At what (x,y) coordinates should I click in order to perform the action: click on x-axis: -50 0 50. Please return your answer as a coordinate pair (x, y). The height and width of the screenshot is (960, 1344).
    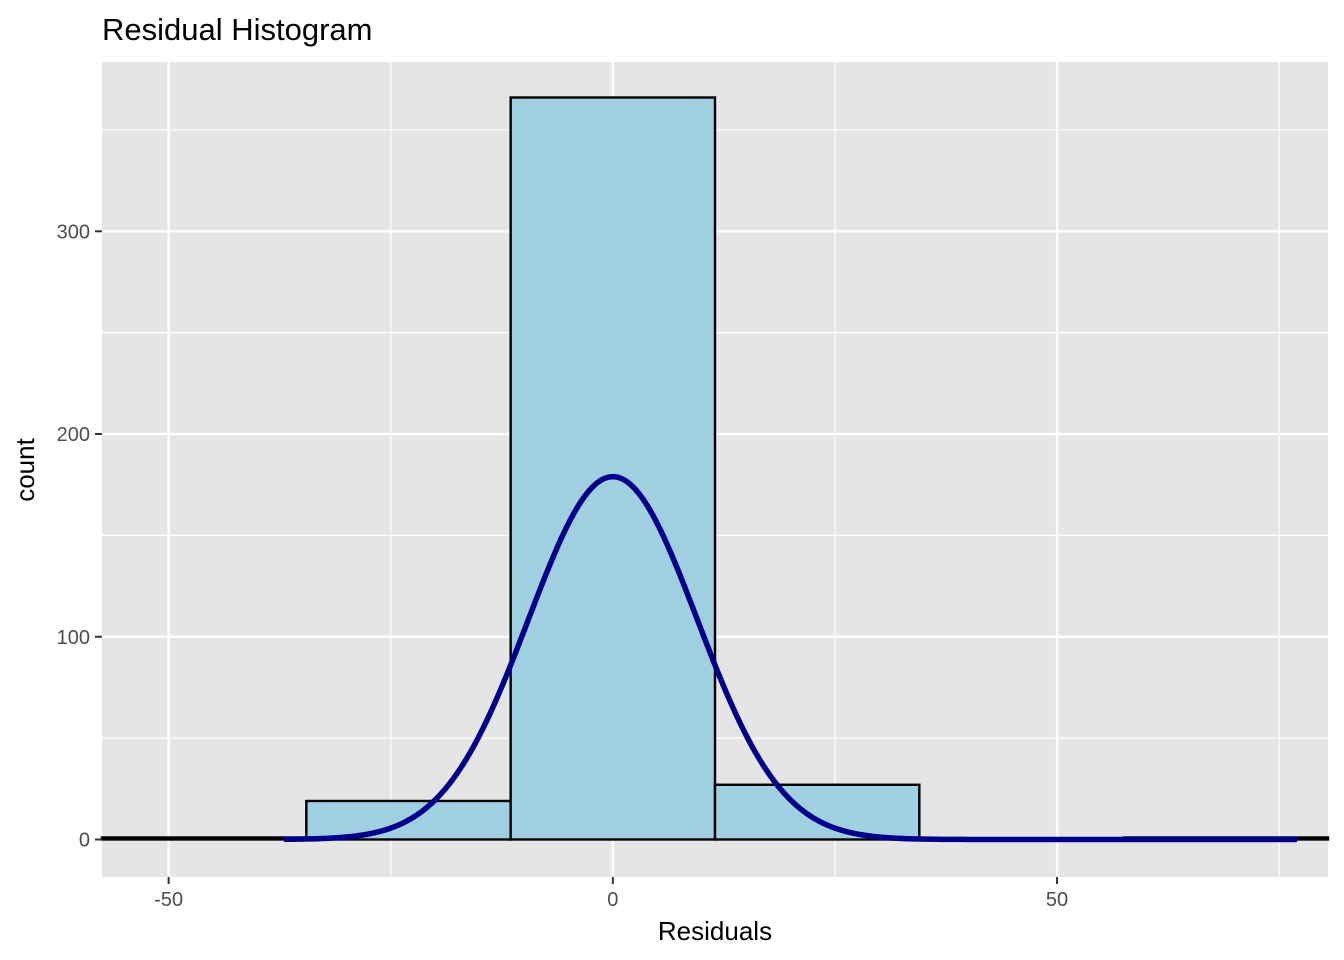
    Looking at the image, I should click on (611, 894).